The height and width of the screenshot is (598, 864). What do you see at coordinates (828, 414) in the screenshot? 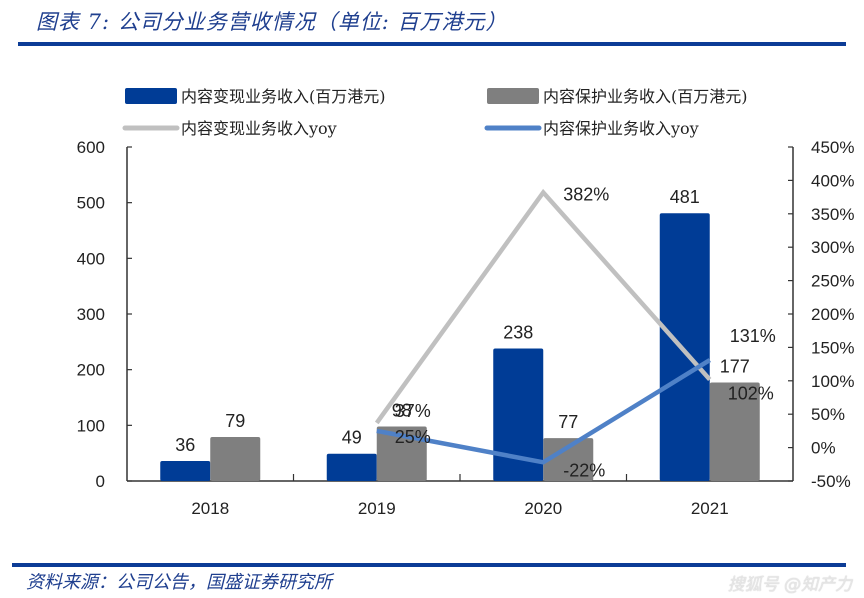
I see `right-axis-tick-label: 50%` at bounding box center [828, 414].